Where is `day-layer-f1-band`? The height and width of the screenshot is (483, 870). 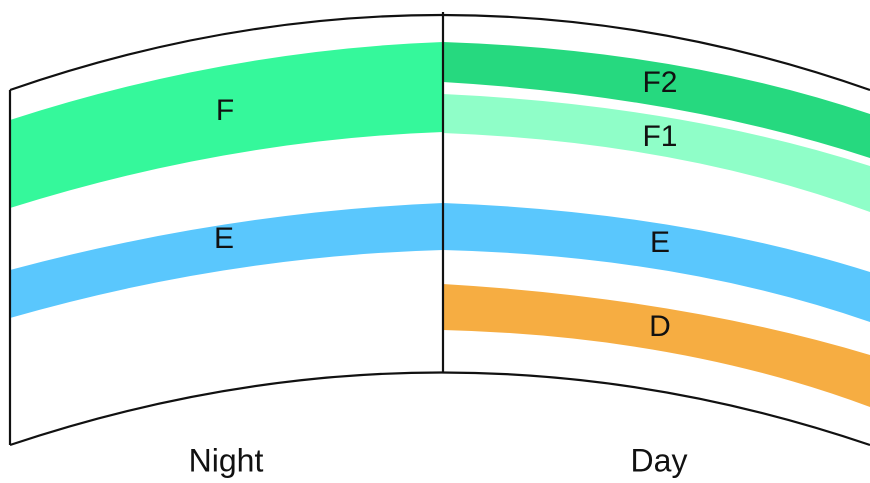
day-layer-f1-band is located at coordinates (656, 153).